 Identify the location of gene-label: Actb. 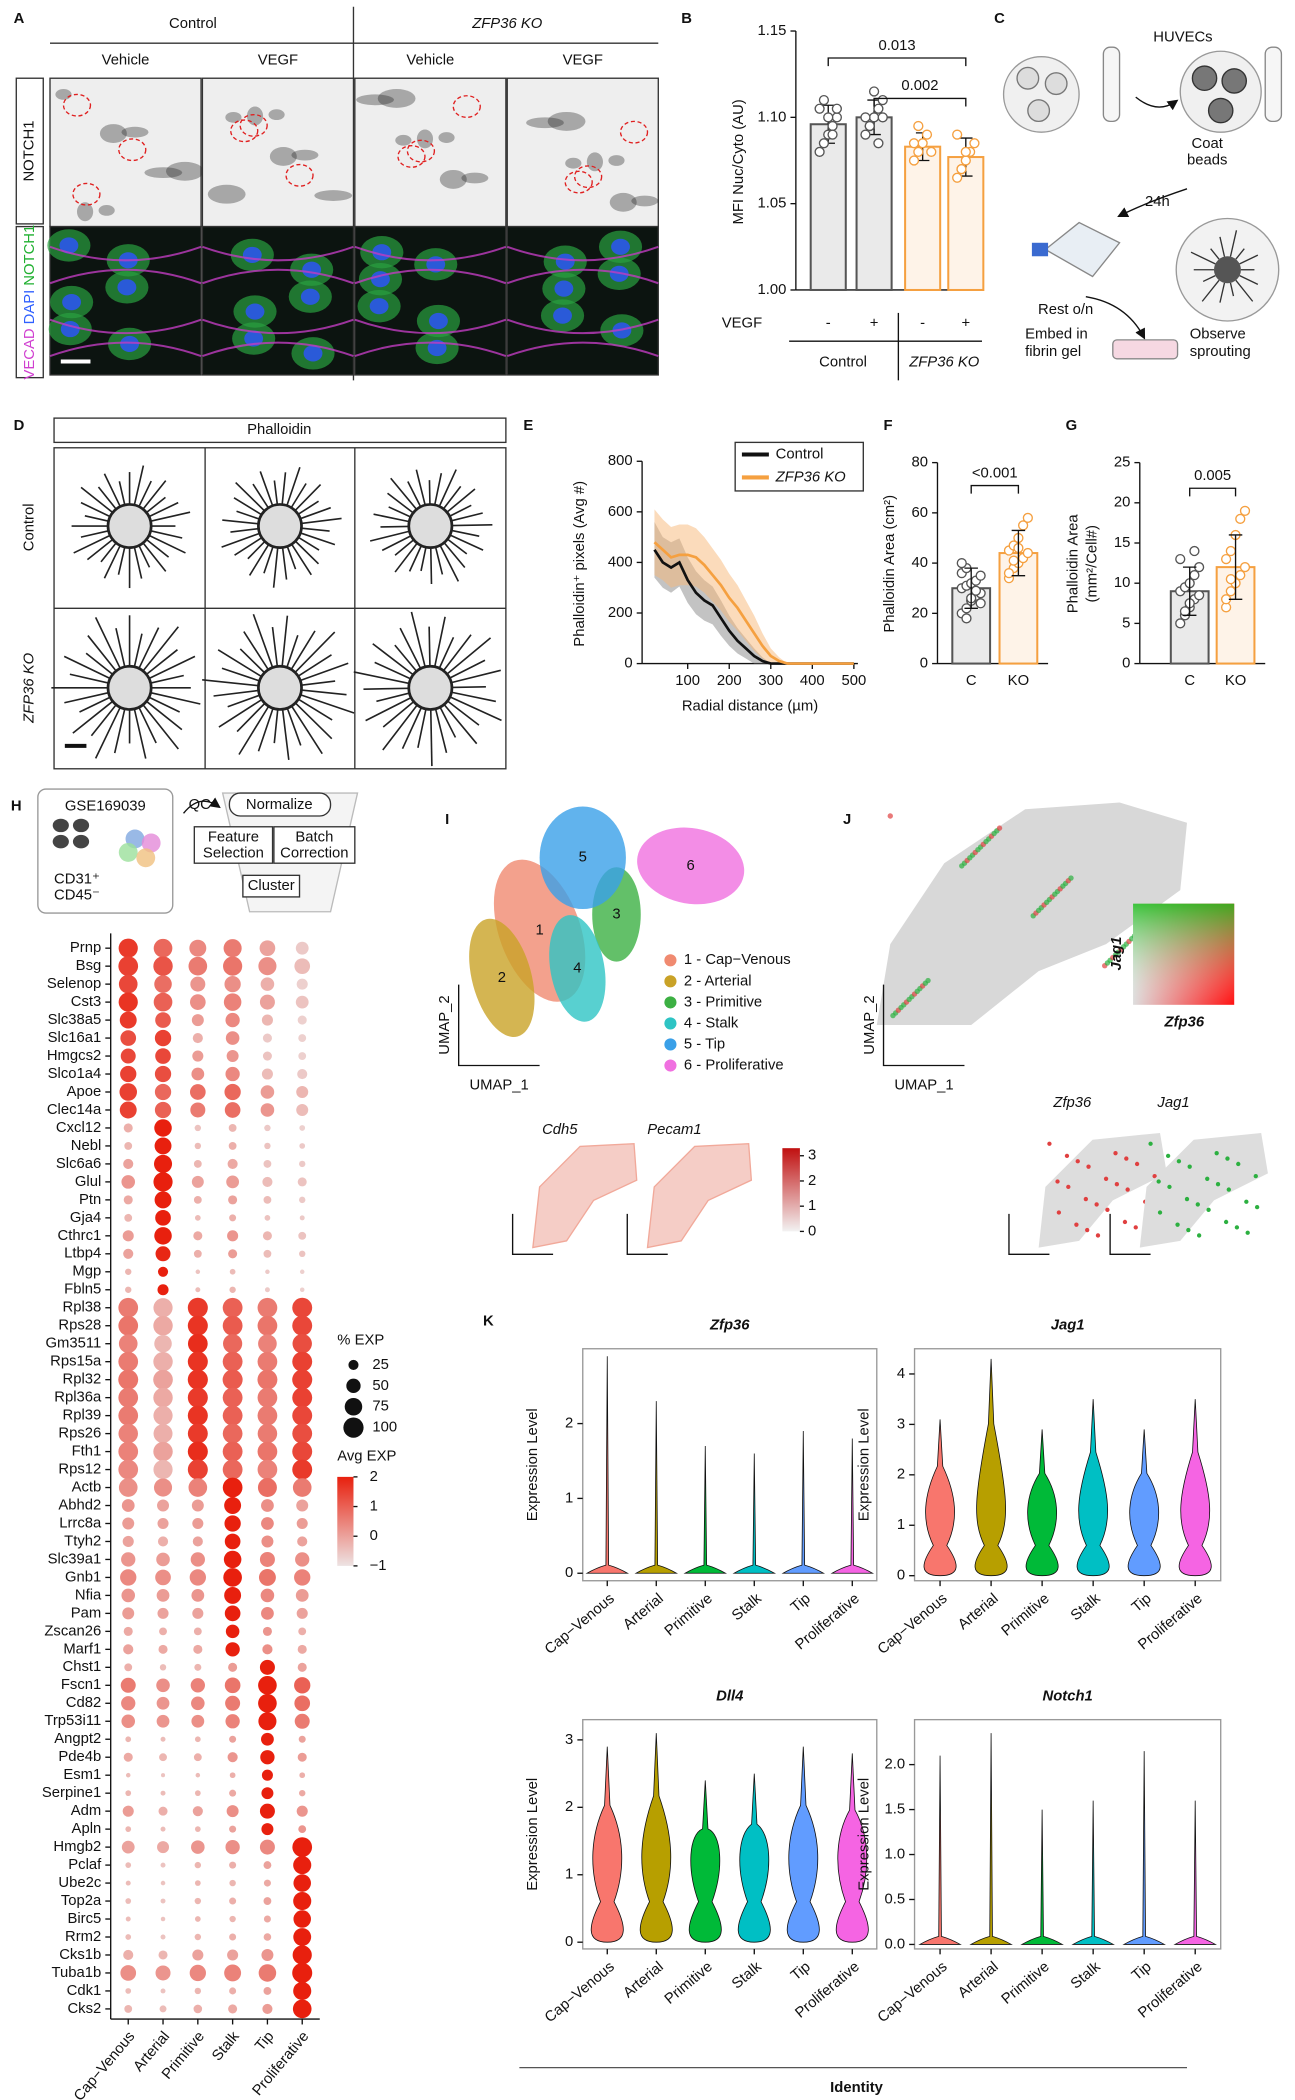
(87, 1487).